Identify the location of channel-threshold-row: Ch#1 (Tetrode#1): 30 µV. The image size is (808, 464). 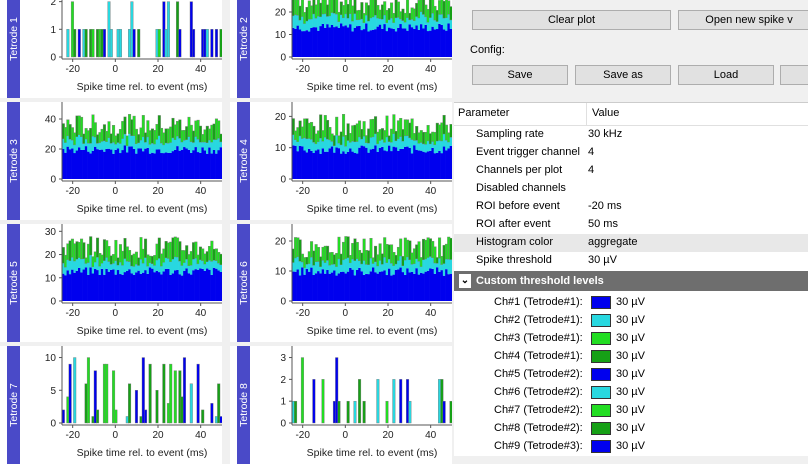
(631, 302).